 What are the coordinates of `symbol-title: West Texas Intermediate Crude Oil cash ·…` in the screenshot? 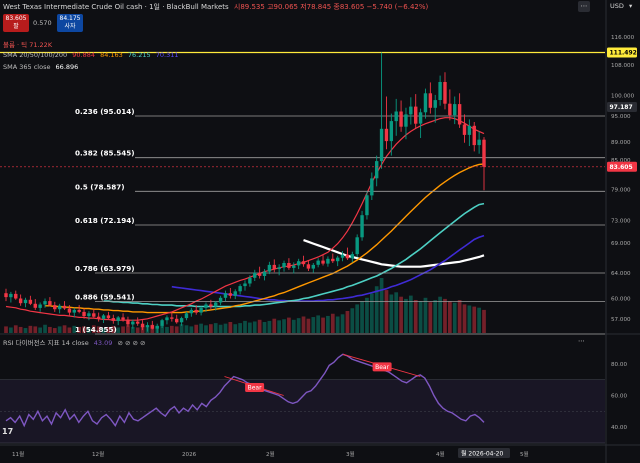 It's located at (217, 7).